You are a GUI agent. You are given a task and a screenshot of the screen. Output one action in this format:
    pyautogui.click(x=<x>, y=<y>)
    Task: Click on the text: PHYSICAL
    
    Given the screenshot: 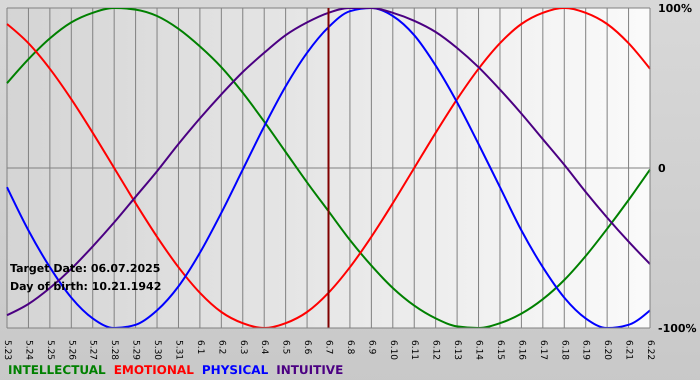 What is the action you would take?
    pyautogui.click(x=235, y=370)
    